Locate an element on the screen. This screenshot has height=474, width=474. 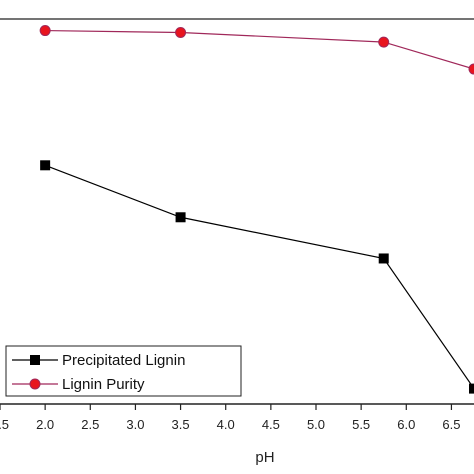
legend-label-lignin-purity: Lignin Purity is located at coordinates (103, 384).